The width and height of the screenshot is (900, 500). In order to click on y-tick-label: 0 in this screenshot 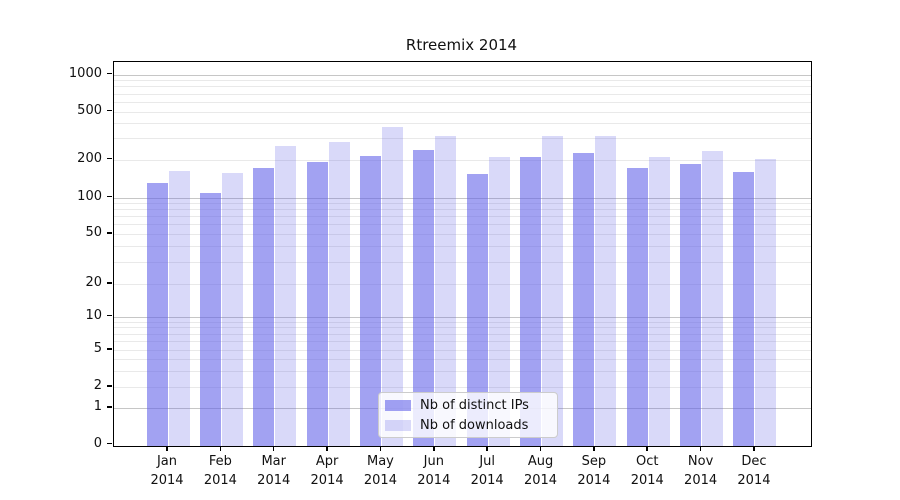, I will do `click(97, 443)`.